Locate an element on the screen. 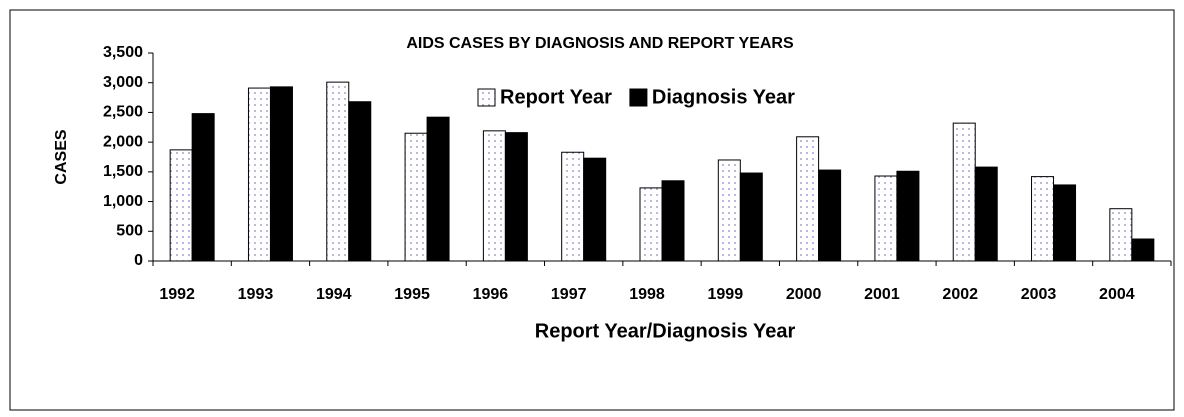 The image size is (1184, 417). x-tick-label: 1994 is located at coordinates (334, 294).